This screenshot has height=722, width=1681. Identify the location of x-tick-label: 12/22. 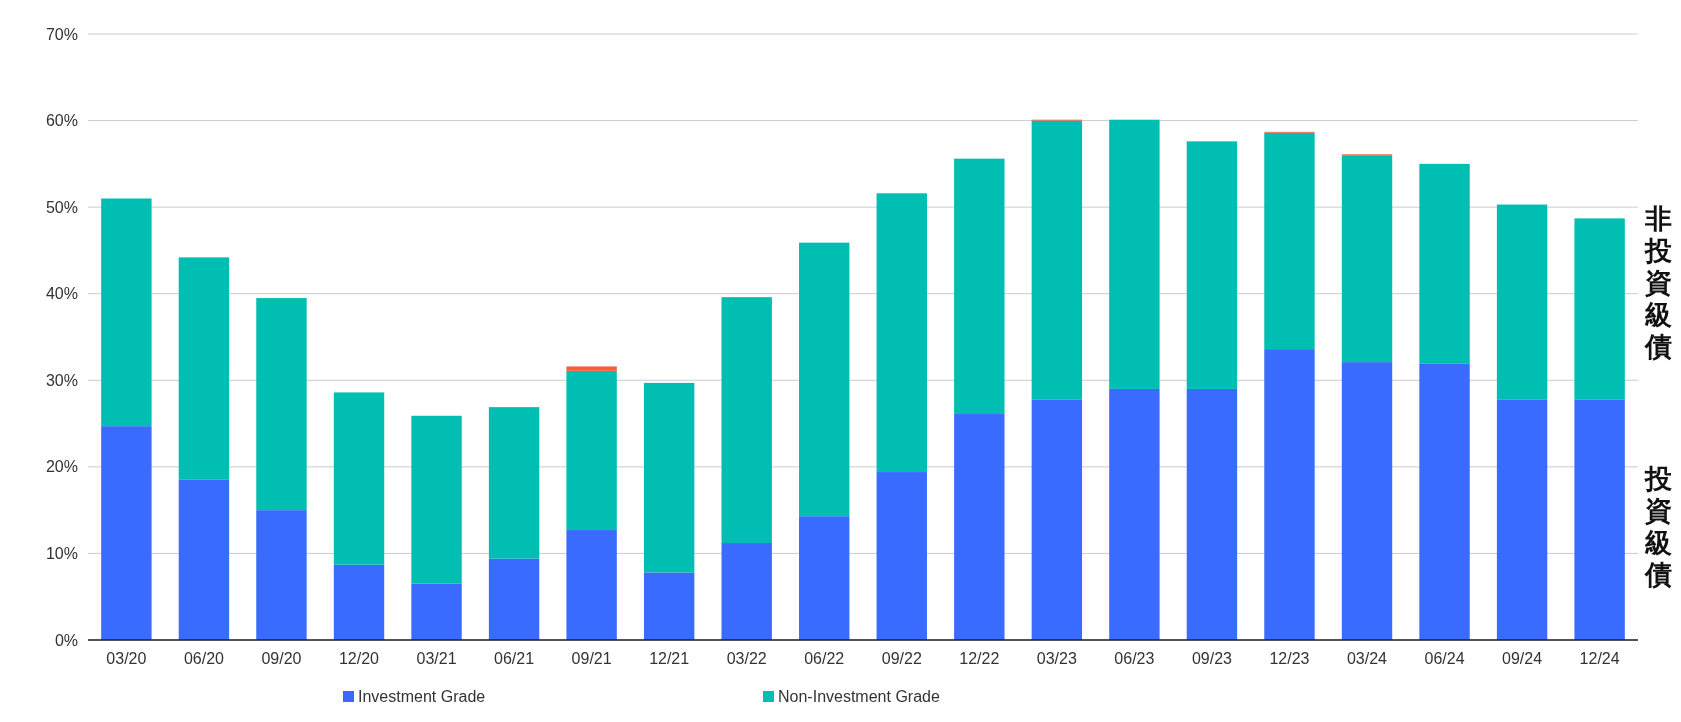
(979, 658).